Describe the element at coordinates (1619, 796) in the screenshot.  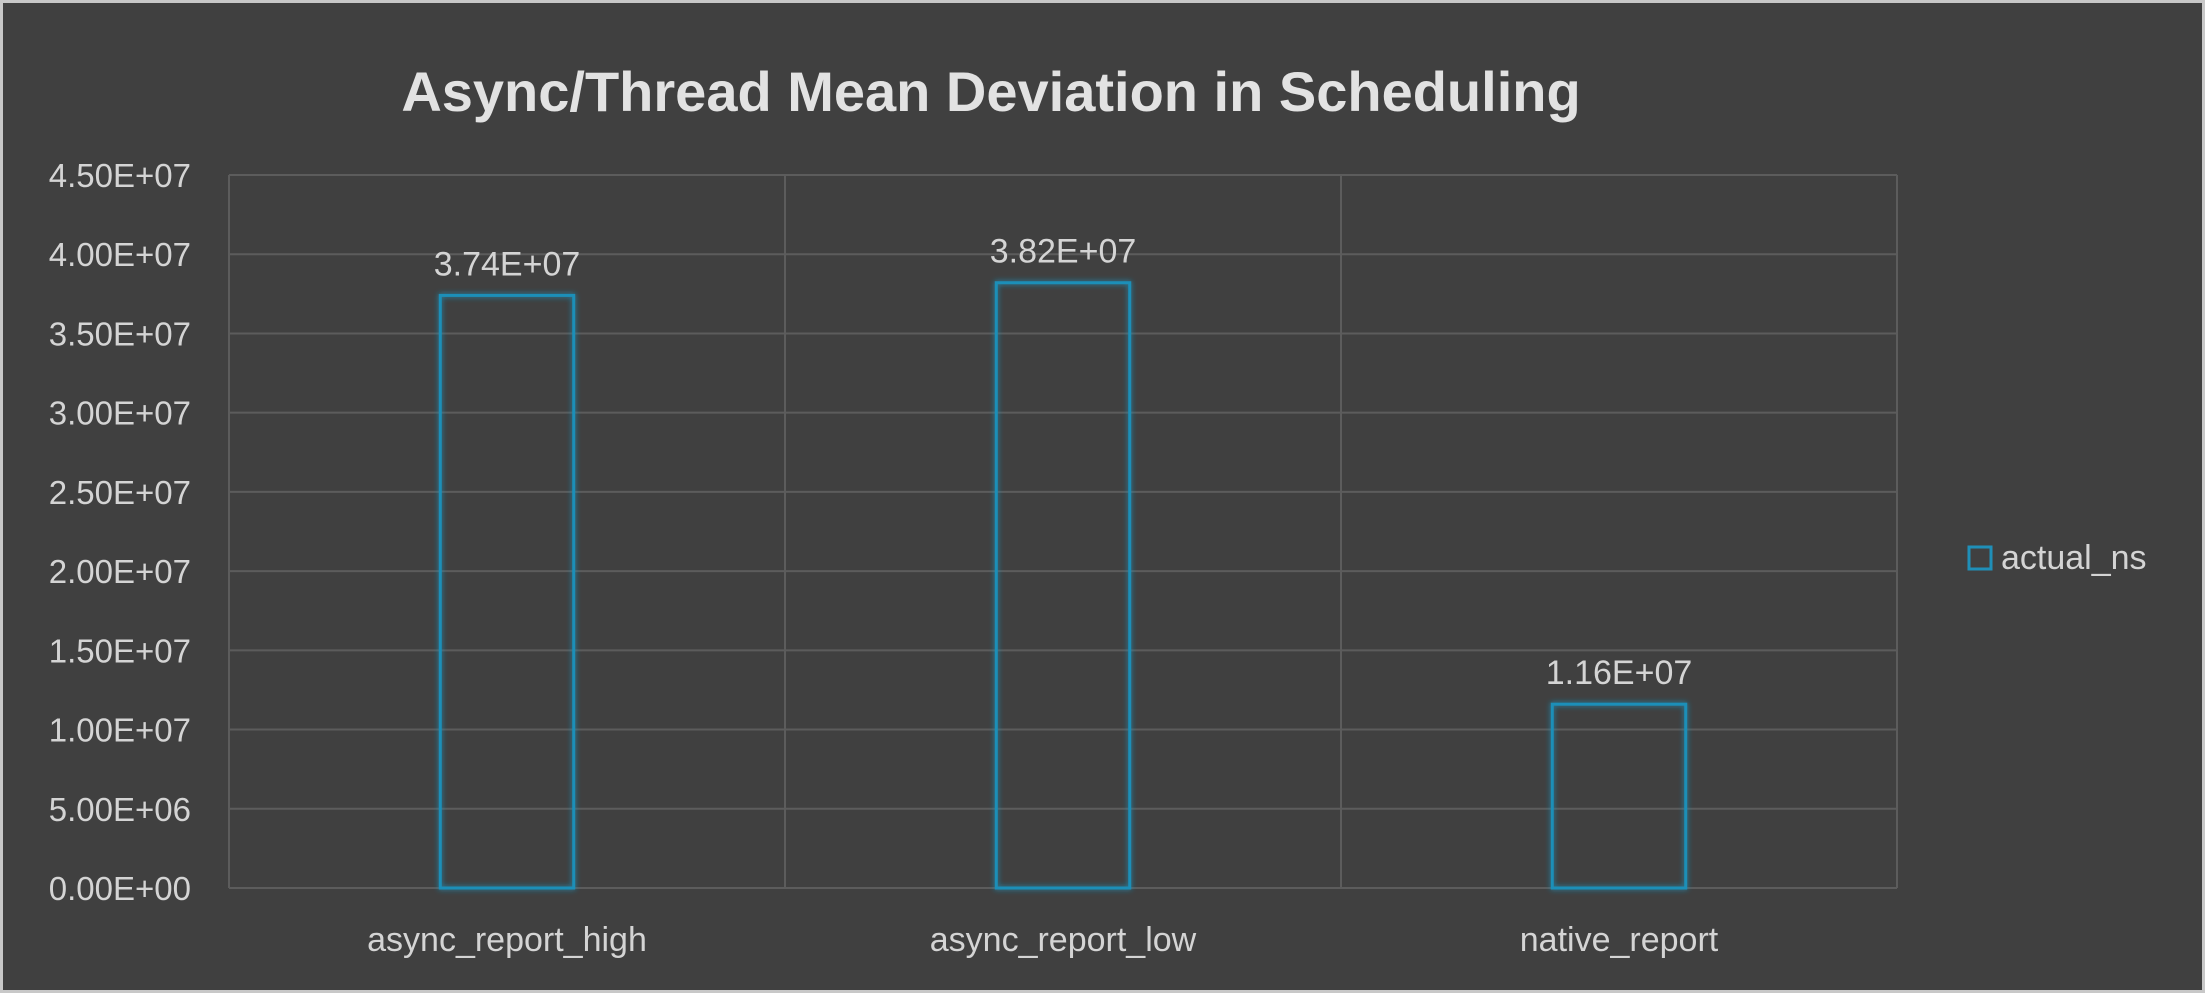
I see `bar-native_report` at that location.